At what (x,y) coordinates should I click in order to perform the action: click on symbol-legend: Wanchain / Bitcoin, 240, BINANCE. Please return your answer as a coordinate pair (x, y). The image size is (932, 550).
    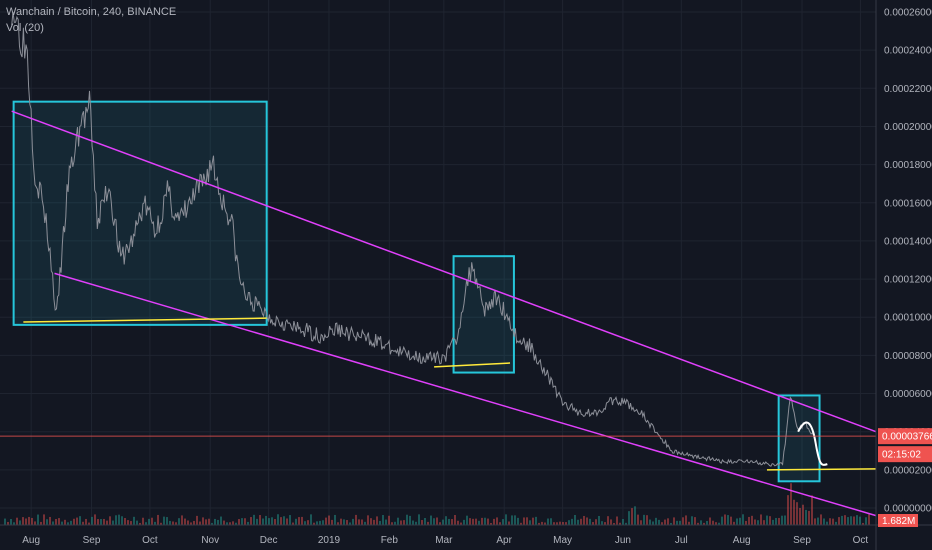
    Looking at the image, I should click on (91, 12).